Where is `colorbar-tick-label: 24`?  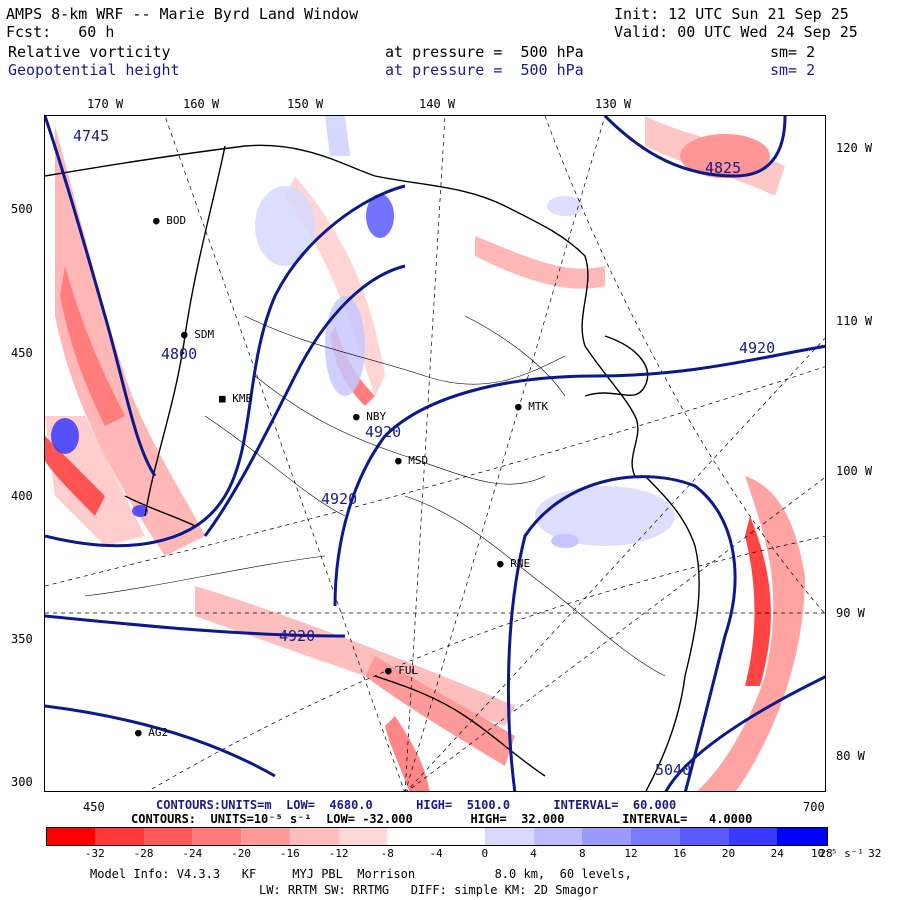
colorbar-tick-label: 24 is located at coordinates (777, 853).